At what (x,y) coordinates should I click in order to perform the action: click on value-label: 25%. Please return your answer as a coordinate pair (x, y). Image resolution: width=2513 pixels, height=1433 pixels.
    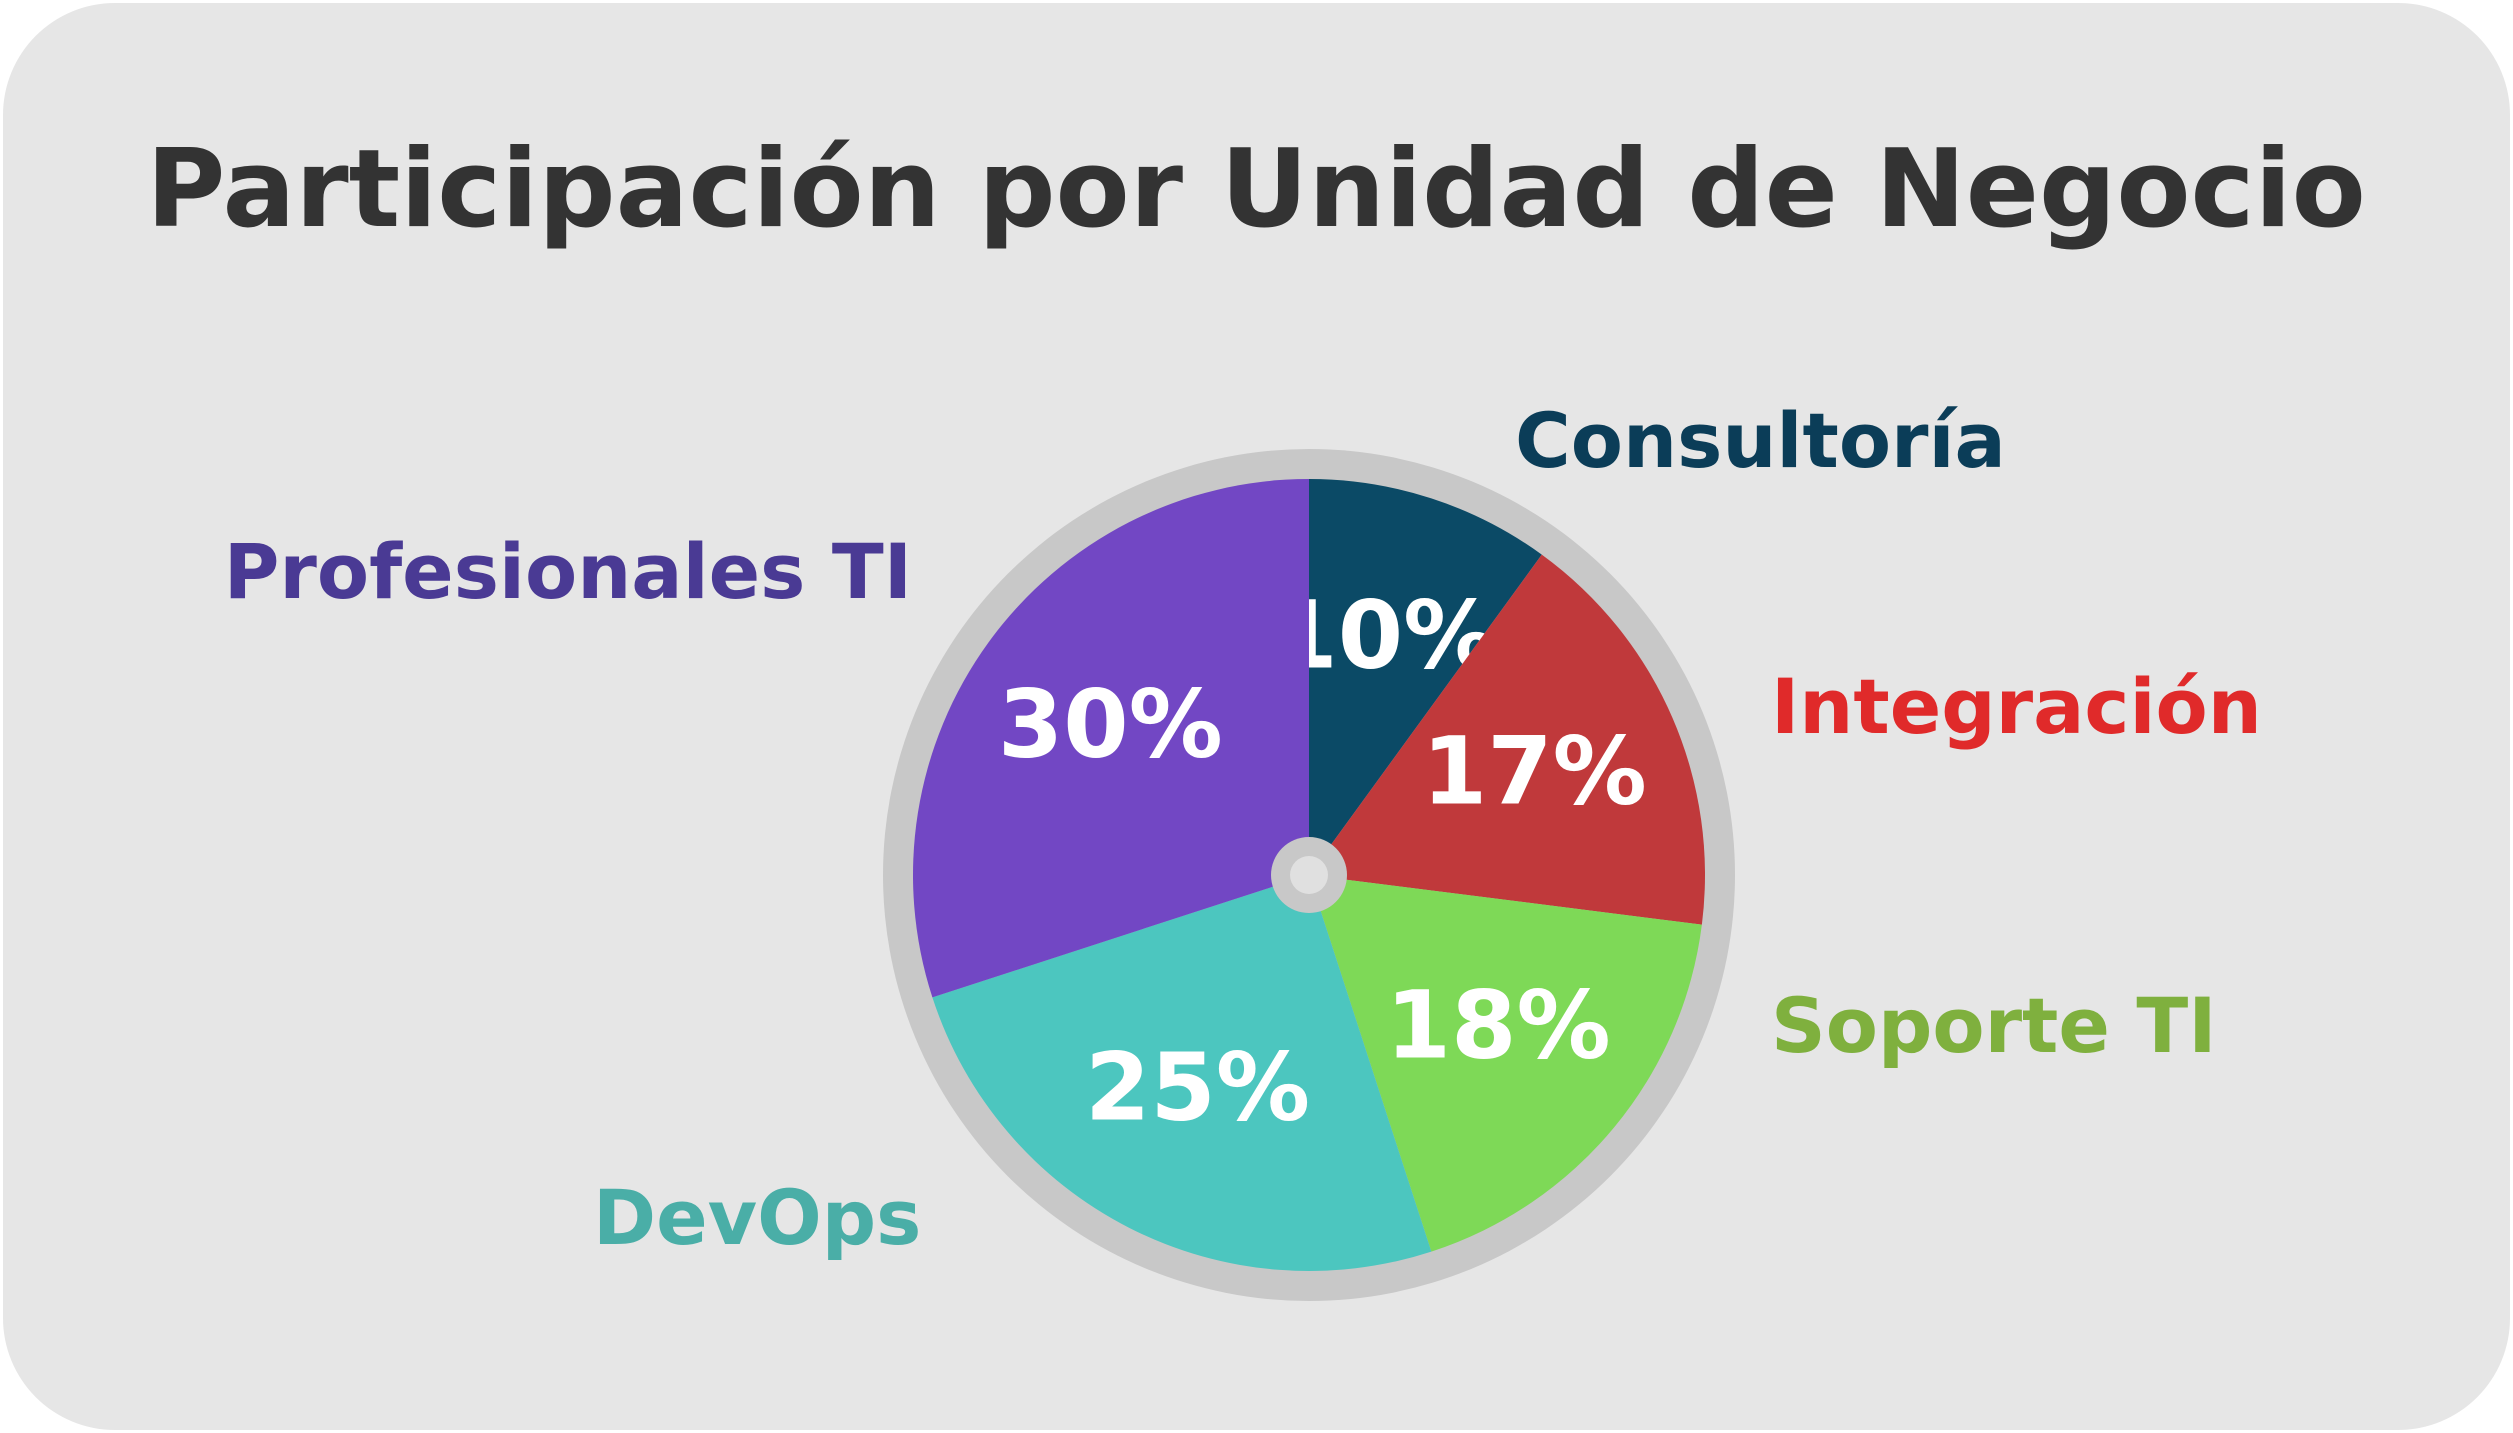
    Looking at the image, I should click on (1197, 1088).